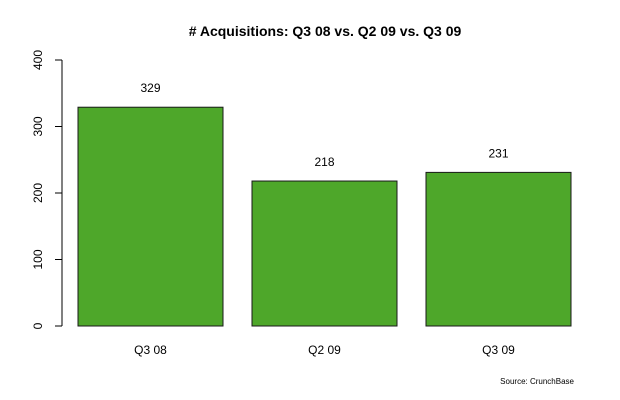  Describe the element at coordinates (498, 153) in the screenshot. I see `bar-value-label: 231` at that location.